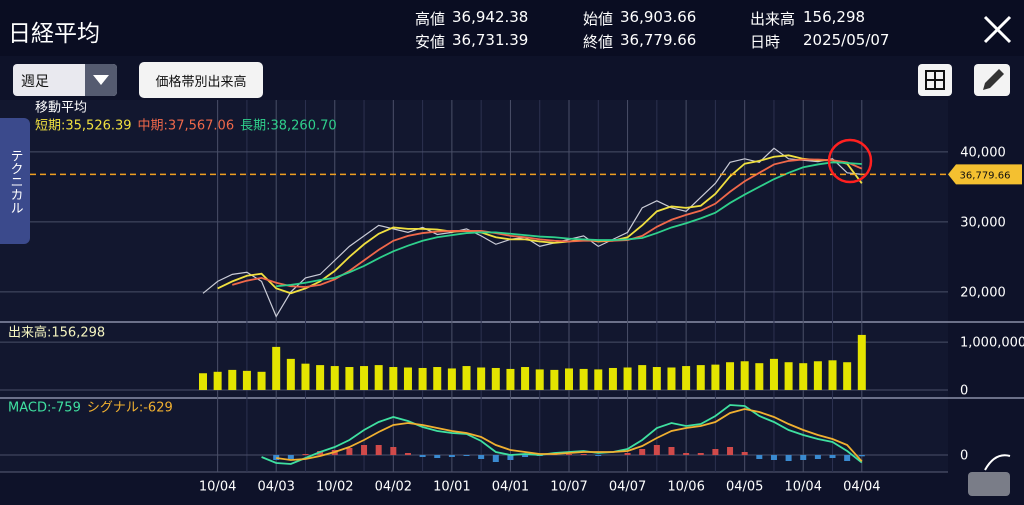  What do you see at coordinates (964, 391) in the screenshot?
I see `y-tick-label: 0` at bounding box center [964, 391].